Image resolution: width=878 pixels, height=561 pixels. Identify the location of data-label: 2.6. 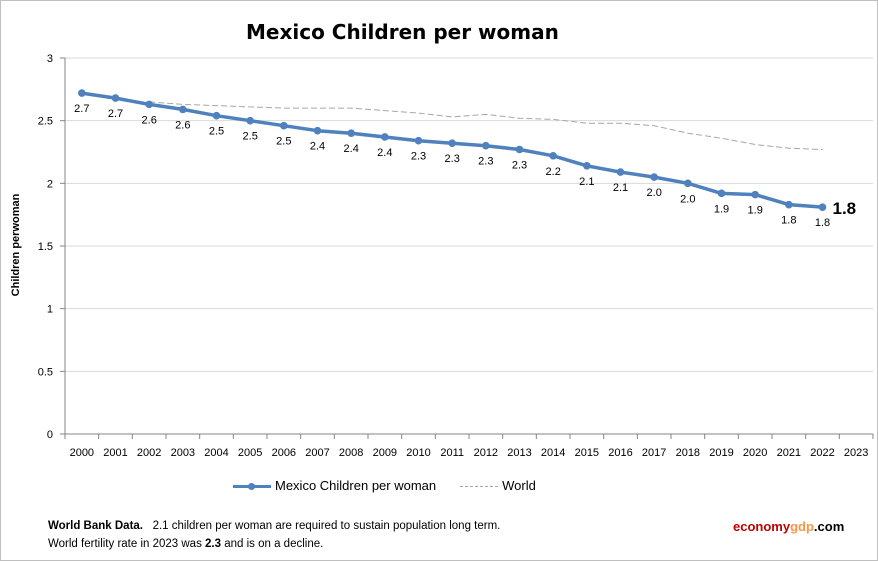
(149, 120).